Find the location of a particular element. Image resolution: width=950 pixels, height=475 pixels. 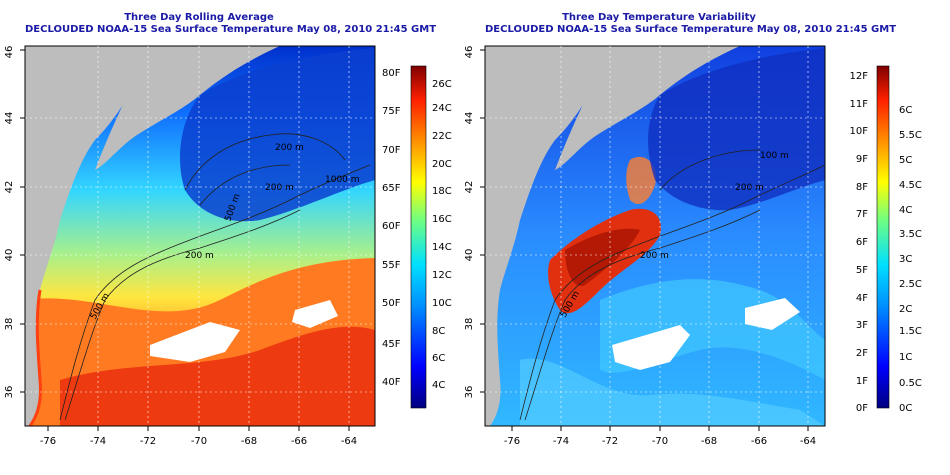

colorbar-c-label: 14C is located at coordinates (442, 247).